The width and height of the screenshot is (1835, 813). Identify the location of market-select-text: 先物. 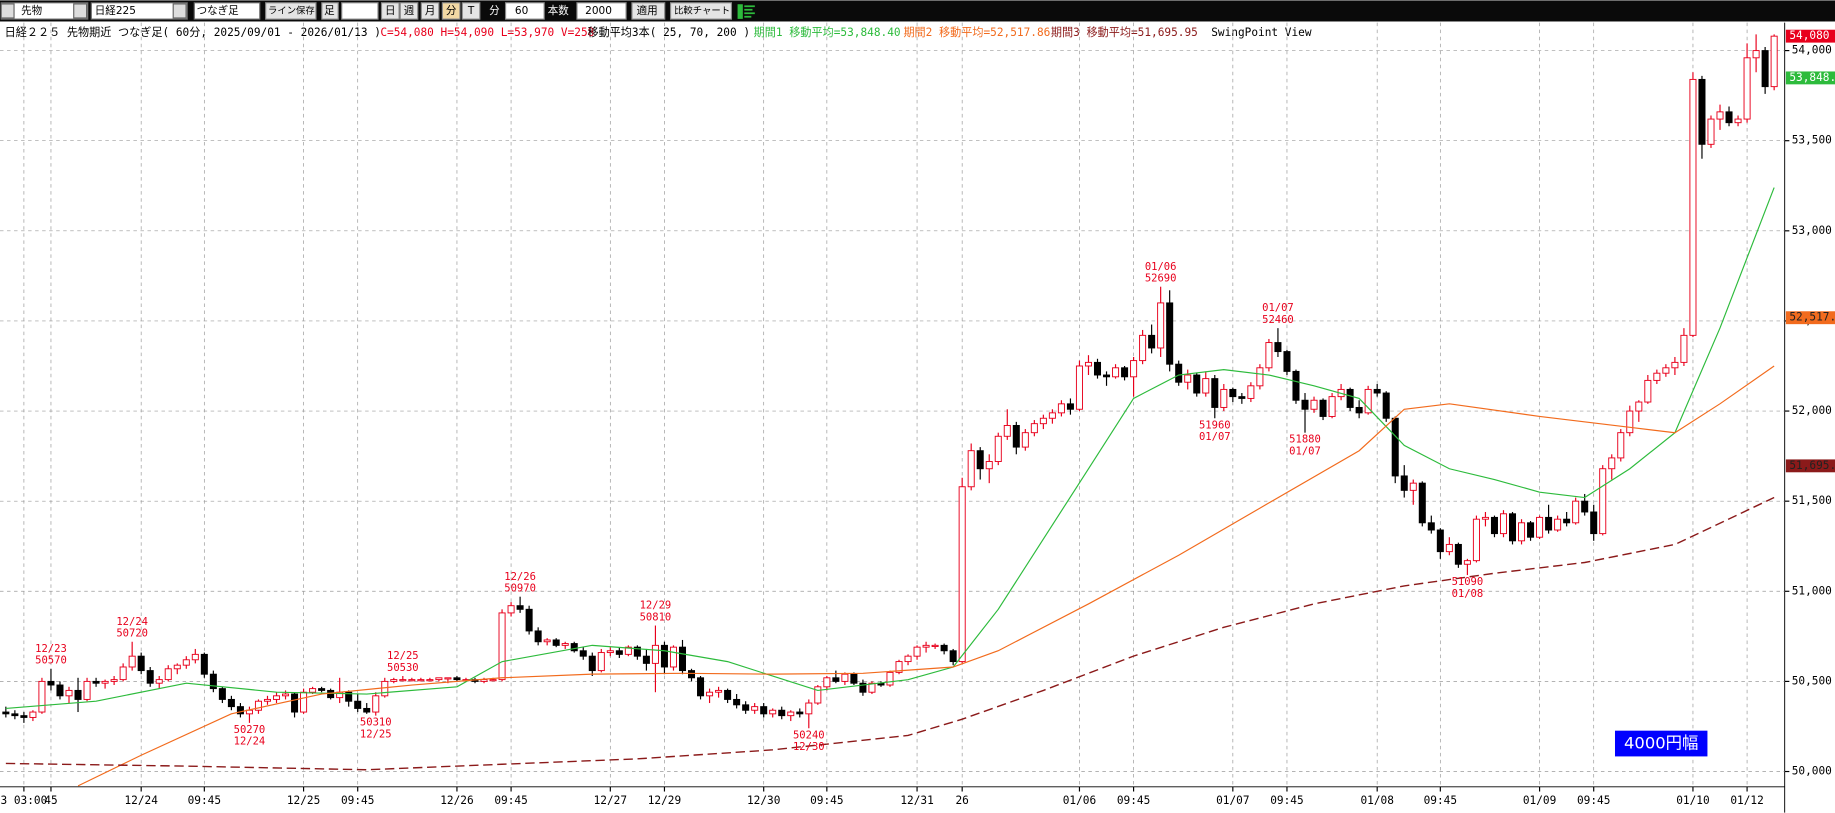
(31, 10).